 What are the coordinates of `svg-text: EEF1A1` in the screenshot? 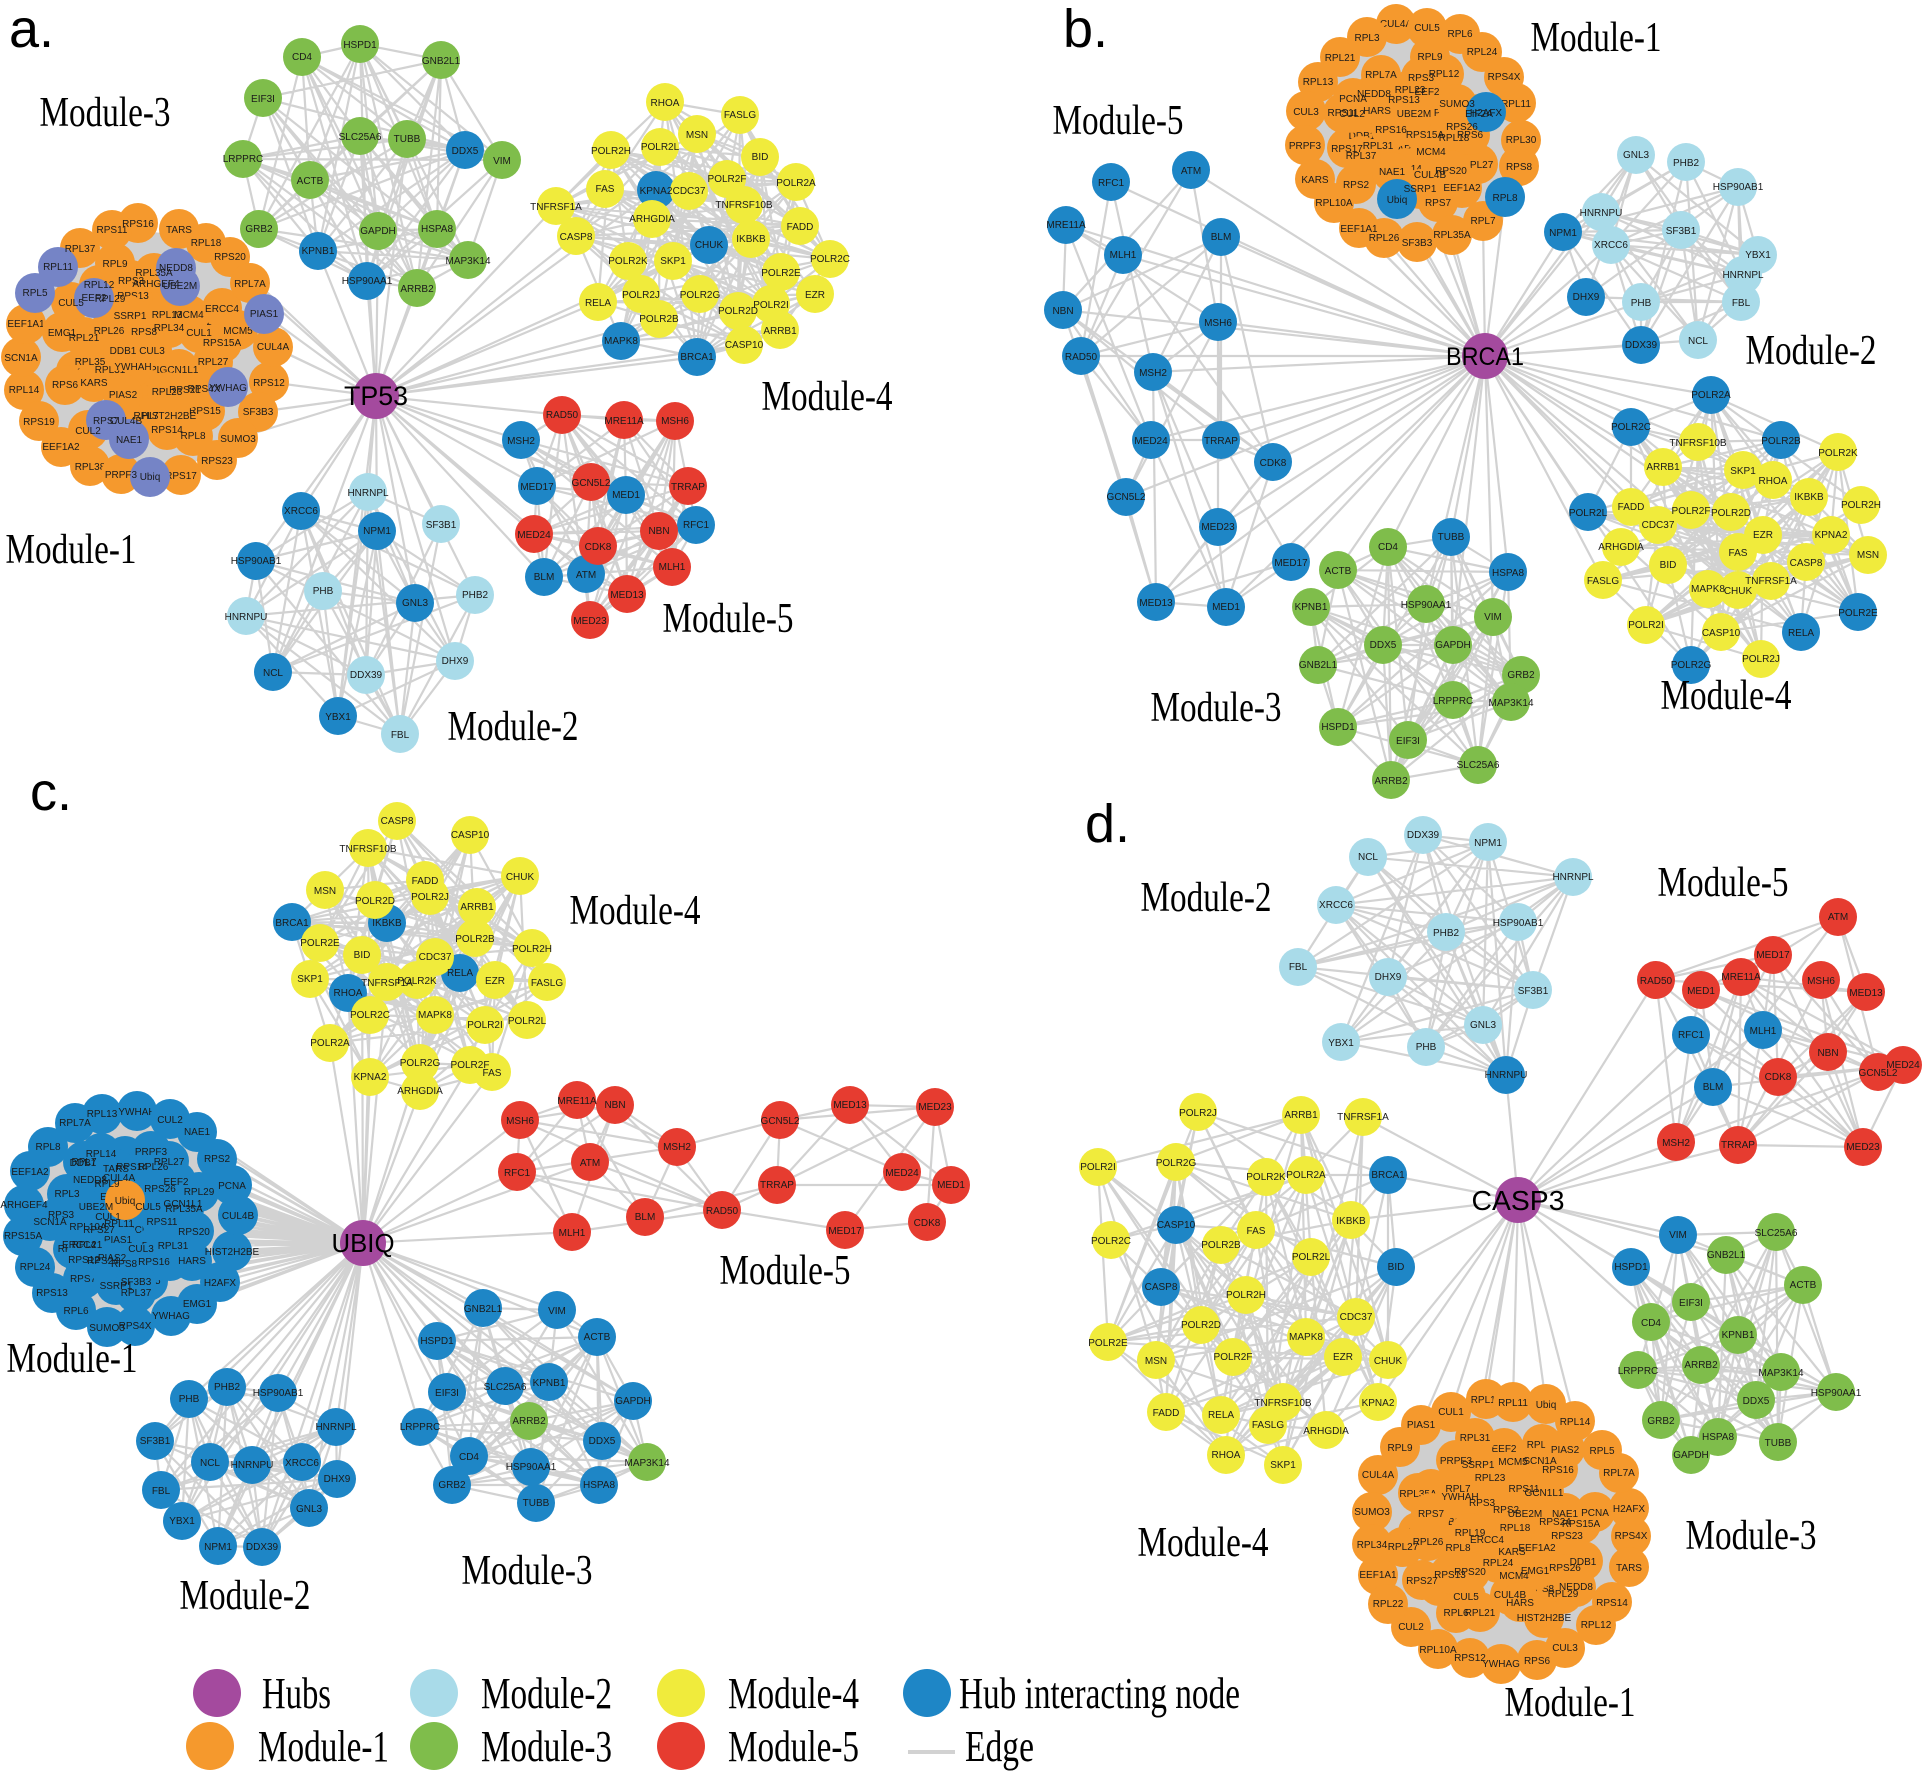 It's located at (26, 324).